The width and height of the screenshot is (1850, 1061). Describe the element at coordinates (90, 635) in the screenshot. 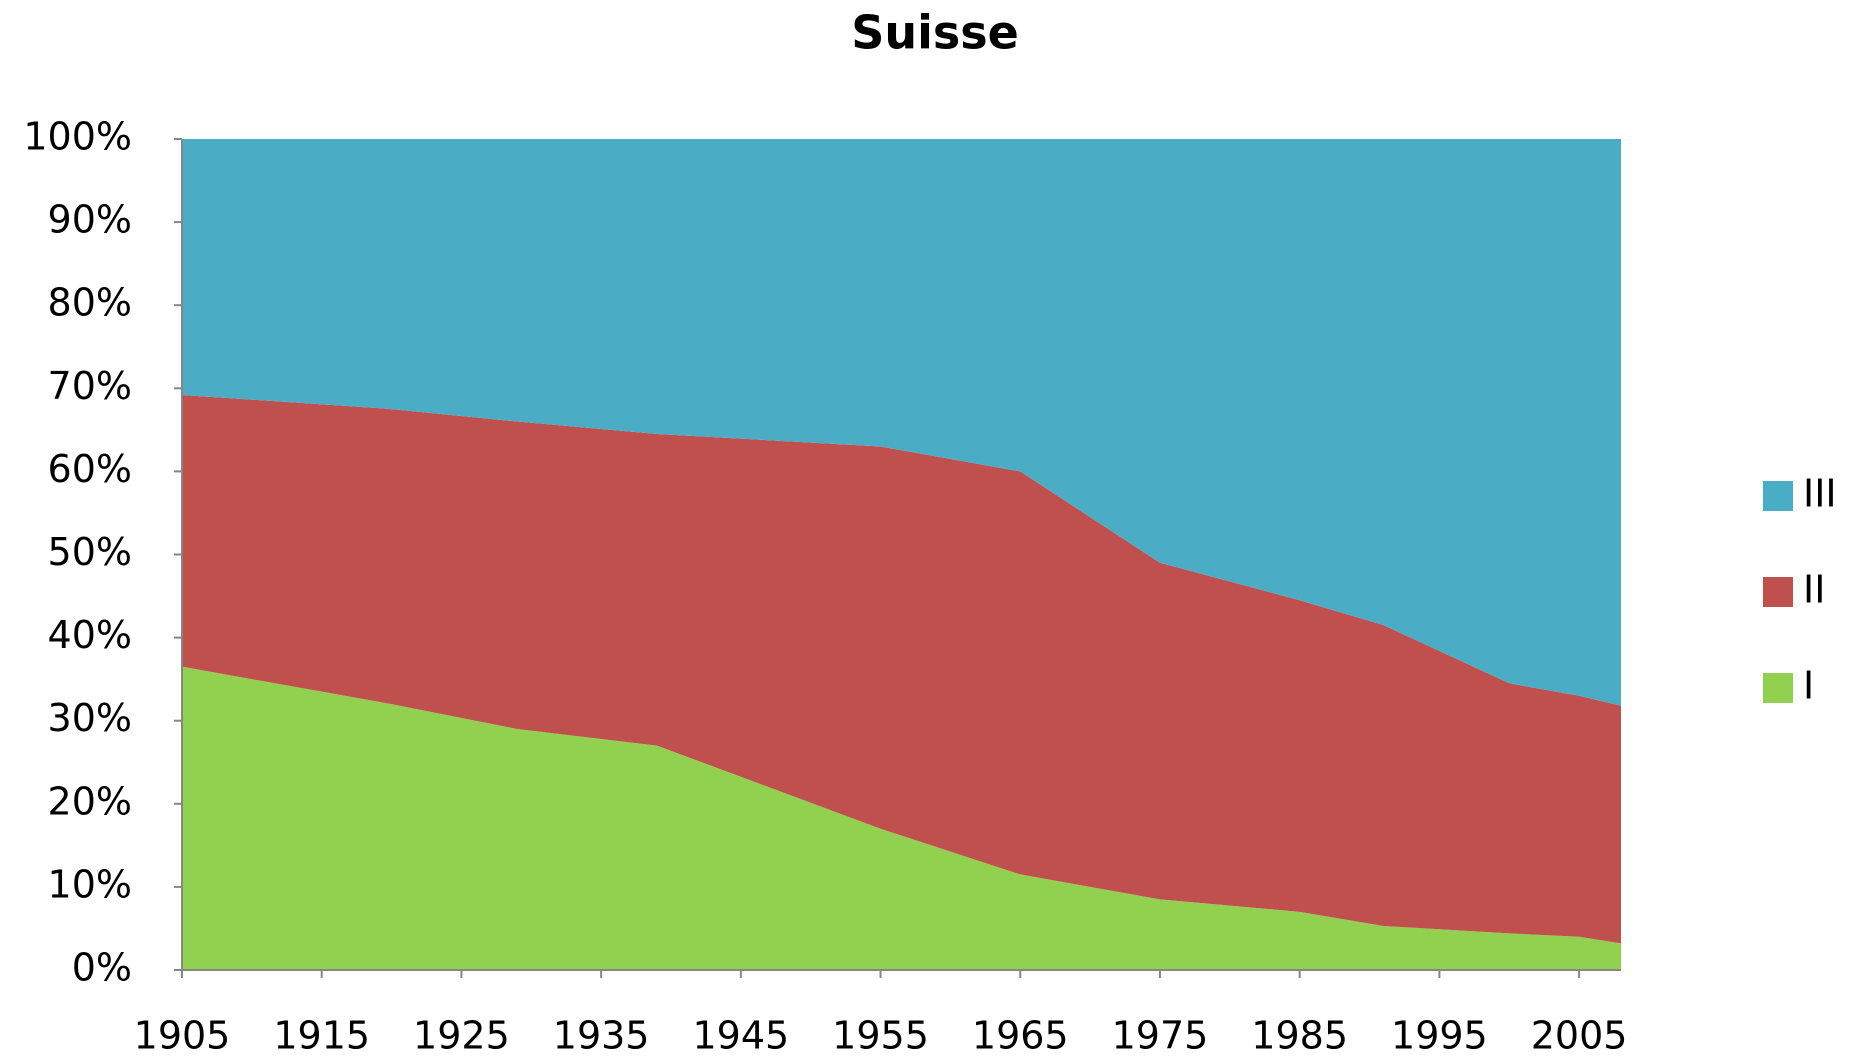

I see `y-tick-label: 40%` at that location.